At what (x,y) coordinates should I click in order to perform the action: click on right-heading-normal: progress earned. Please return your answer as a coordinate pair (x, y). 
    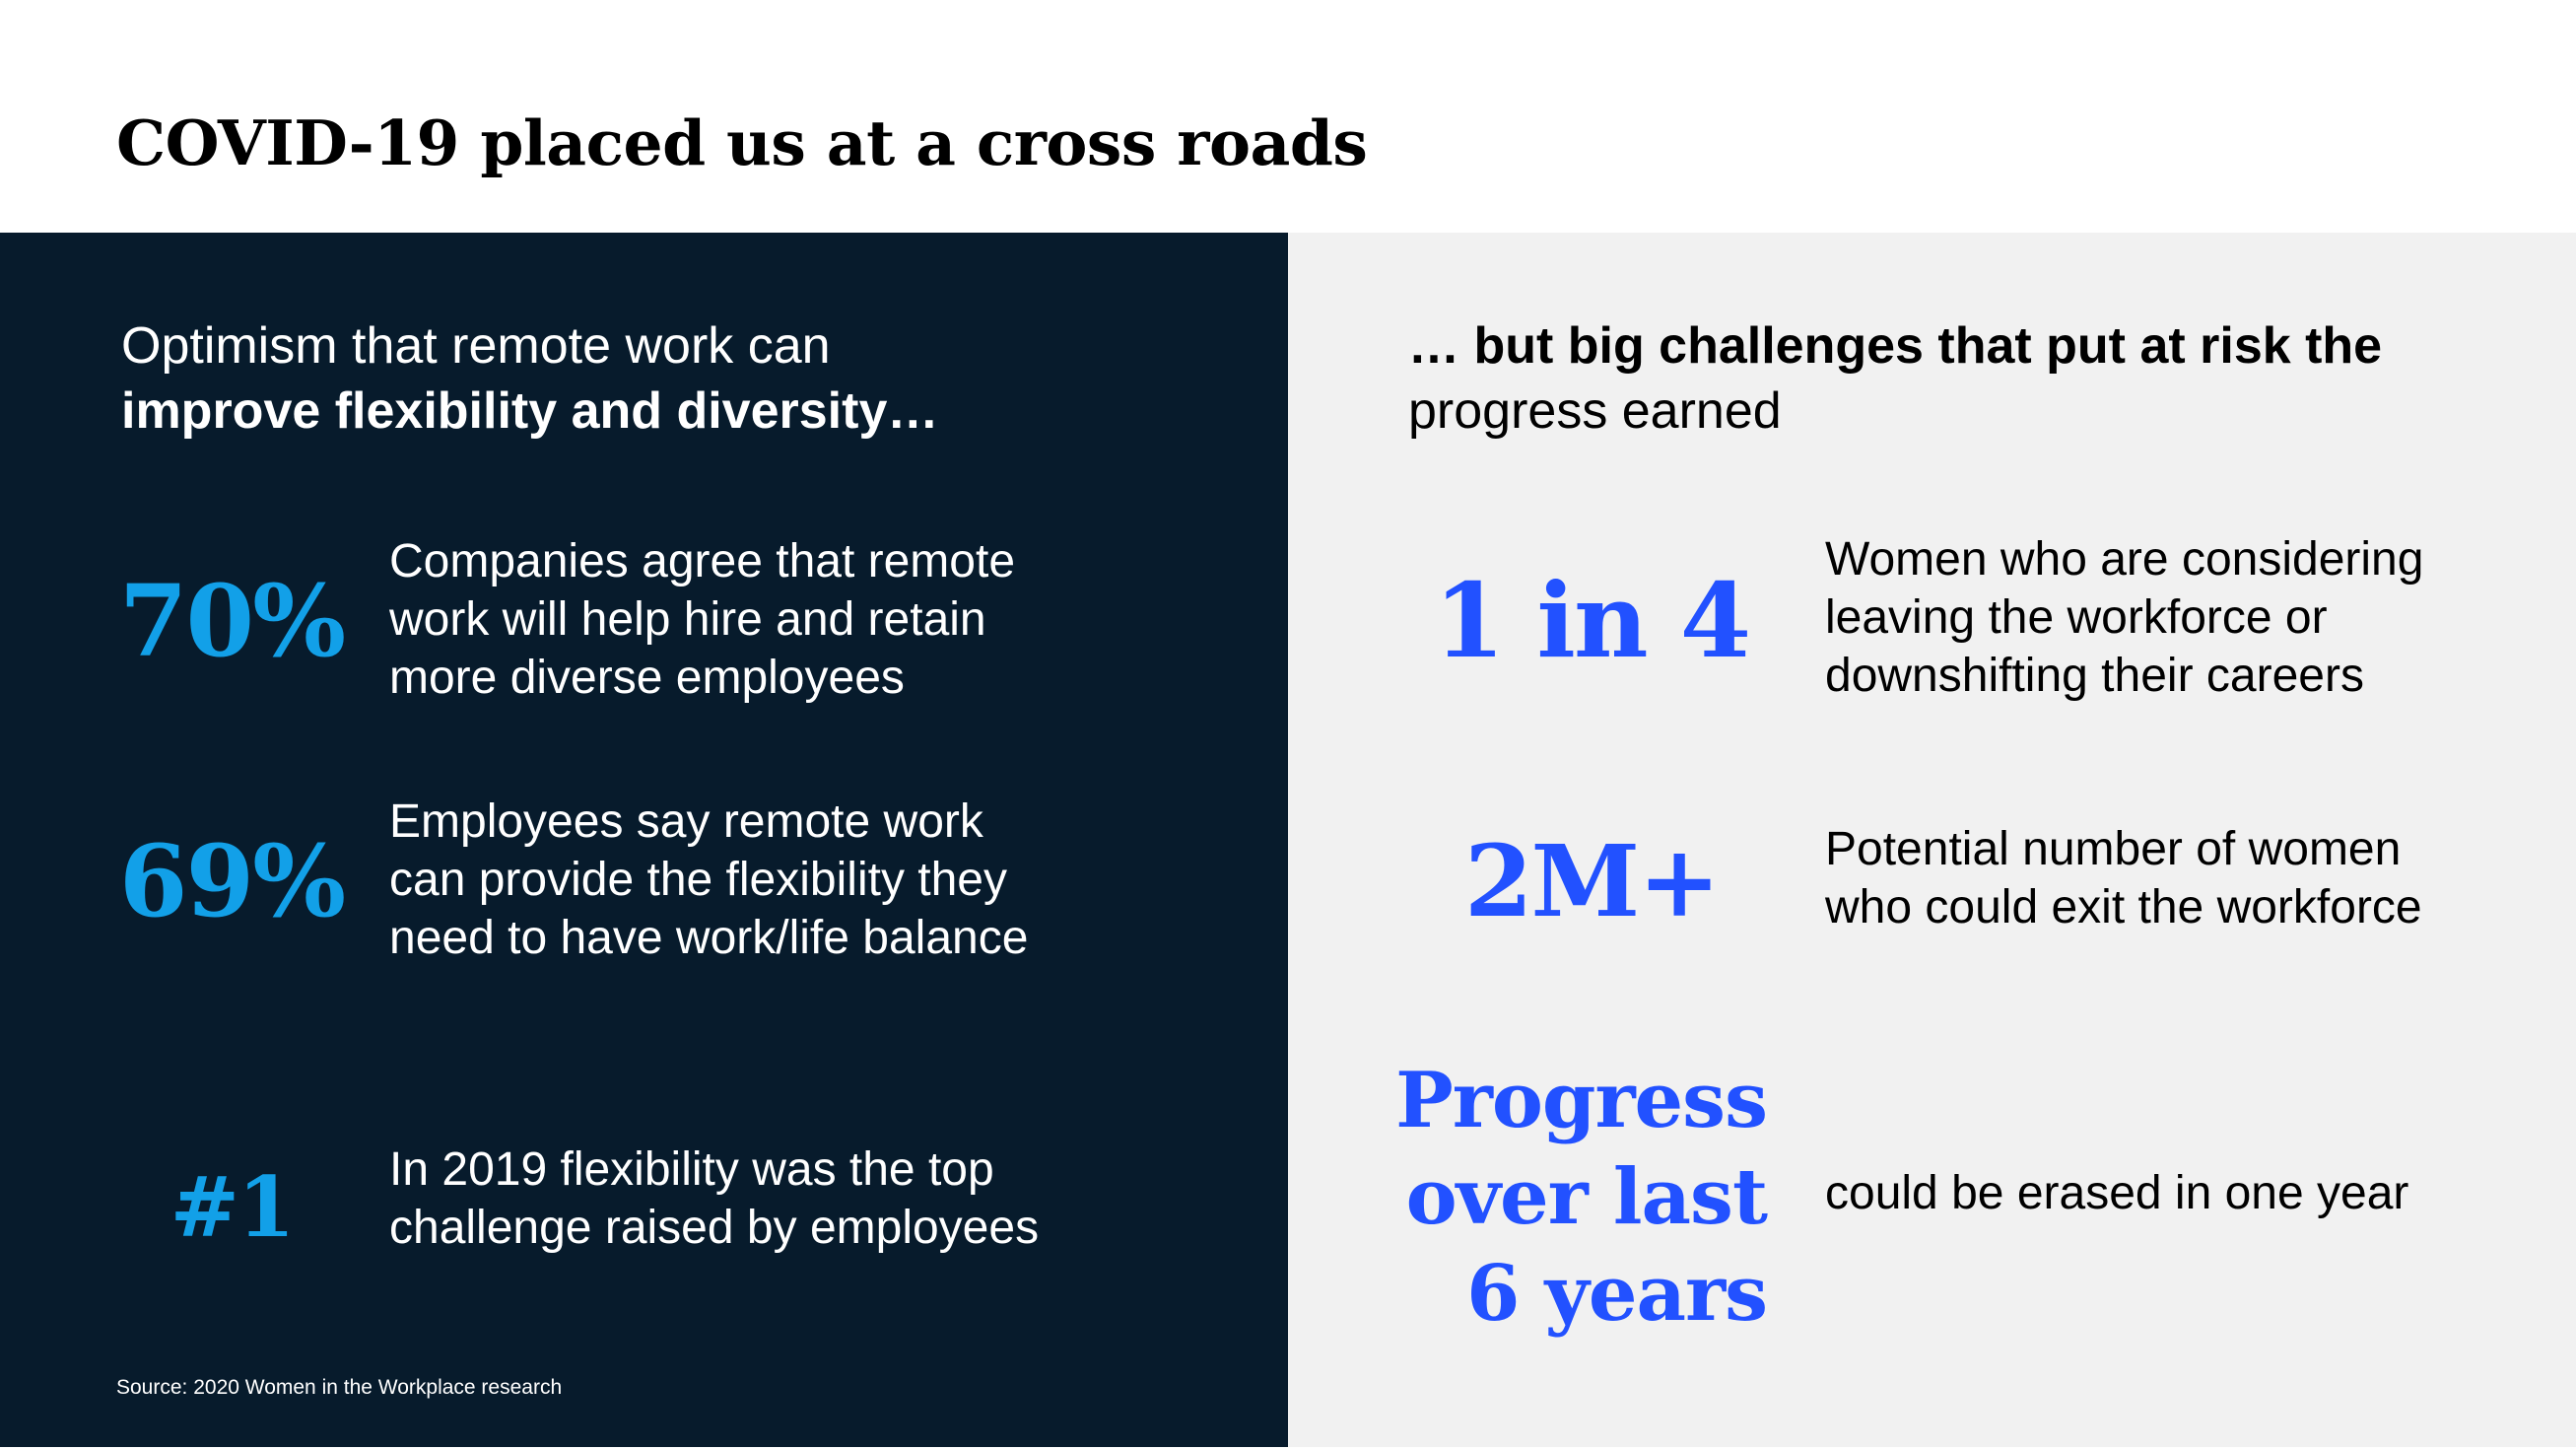
    Looking at the image, I should click on (1595, 411).